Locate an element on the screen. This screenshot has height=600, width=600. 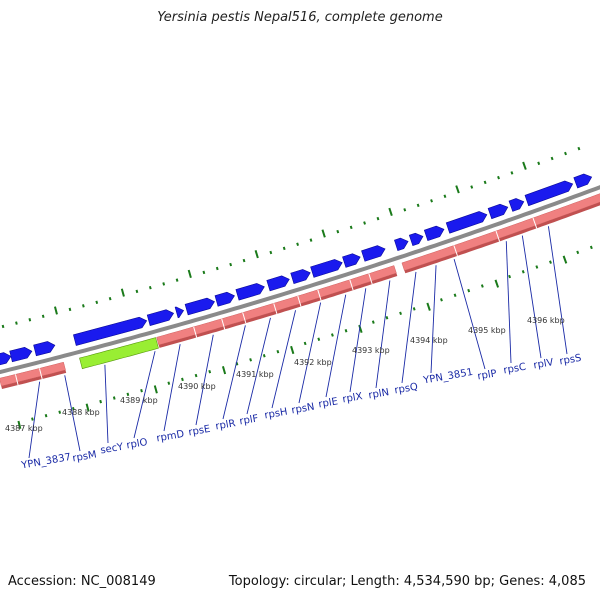
gene-label: rplE is located at coordinates (328, 403).